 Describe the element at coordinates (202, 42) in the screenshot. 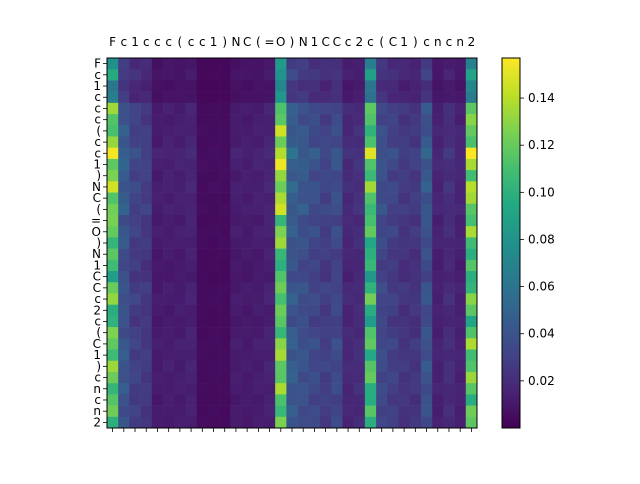

I see `x-tick-label: c` at that location.